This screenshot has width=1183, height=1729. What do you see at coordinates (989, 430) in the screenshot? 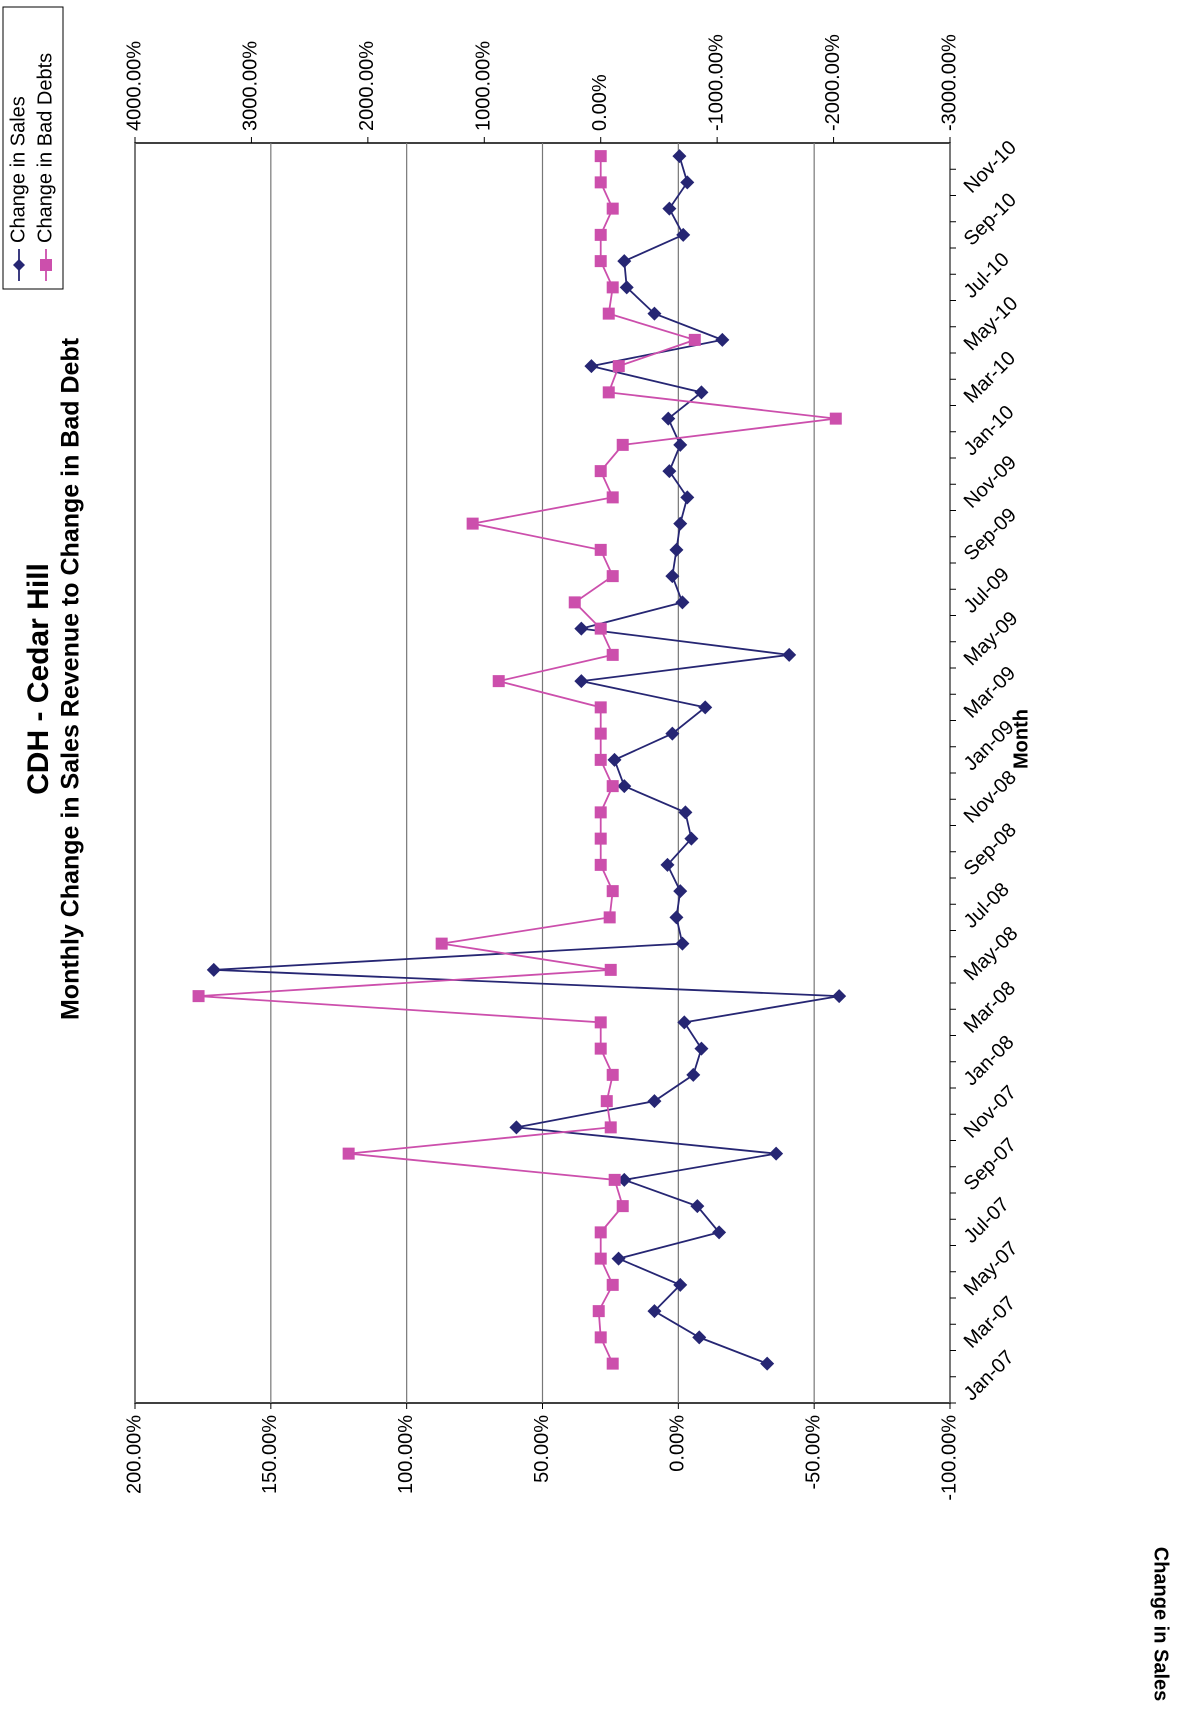
I see `x-tick-label: Jan-10` at bounding box center [989, 430].